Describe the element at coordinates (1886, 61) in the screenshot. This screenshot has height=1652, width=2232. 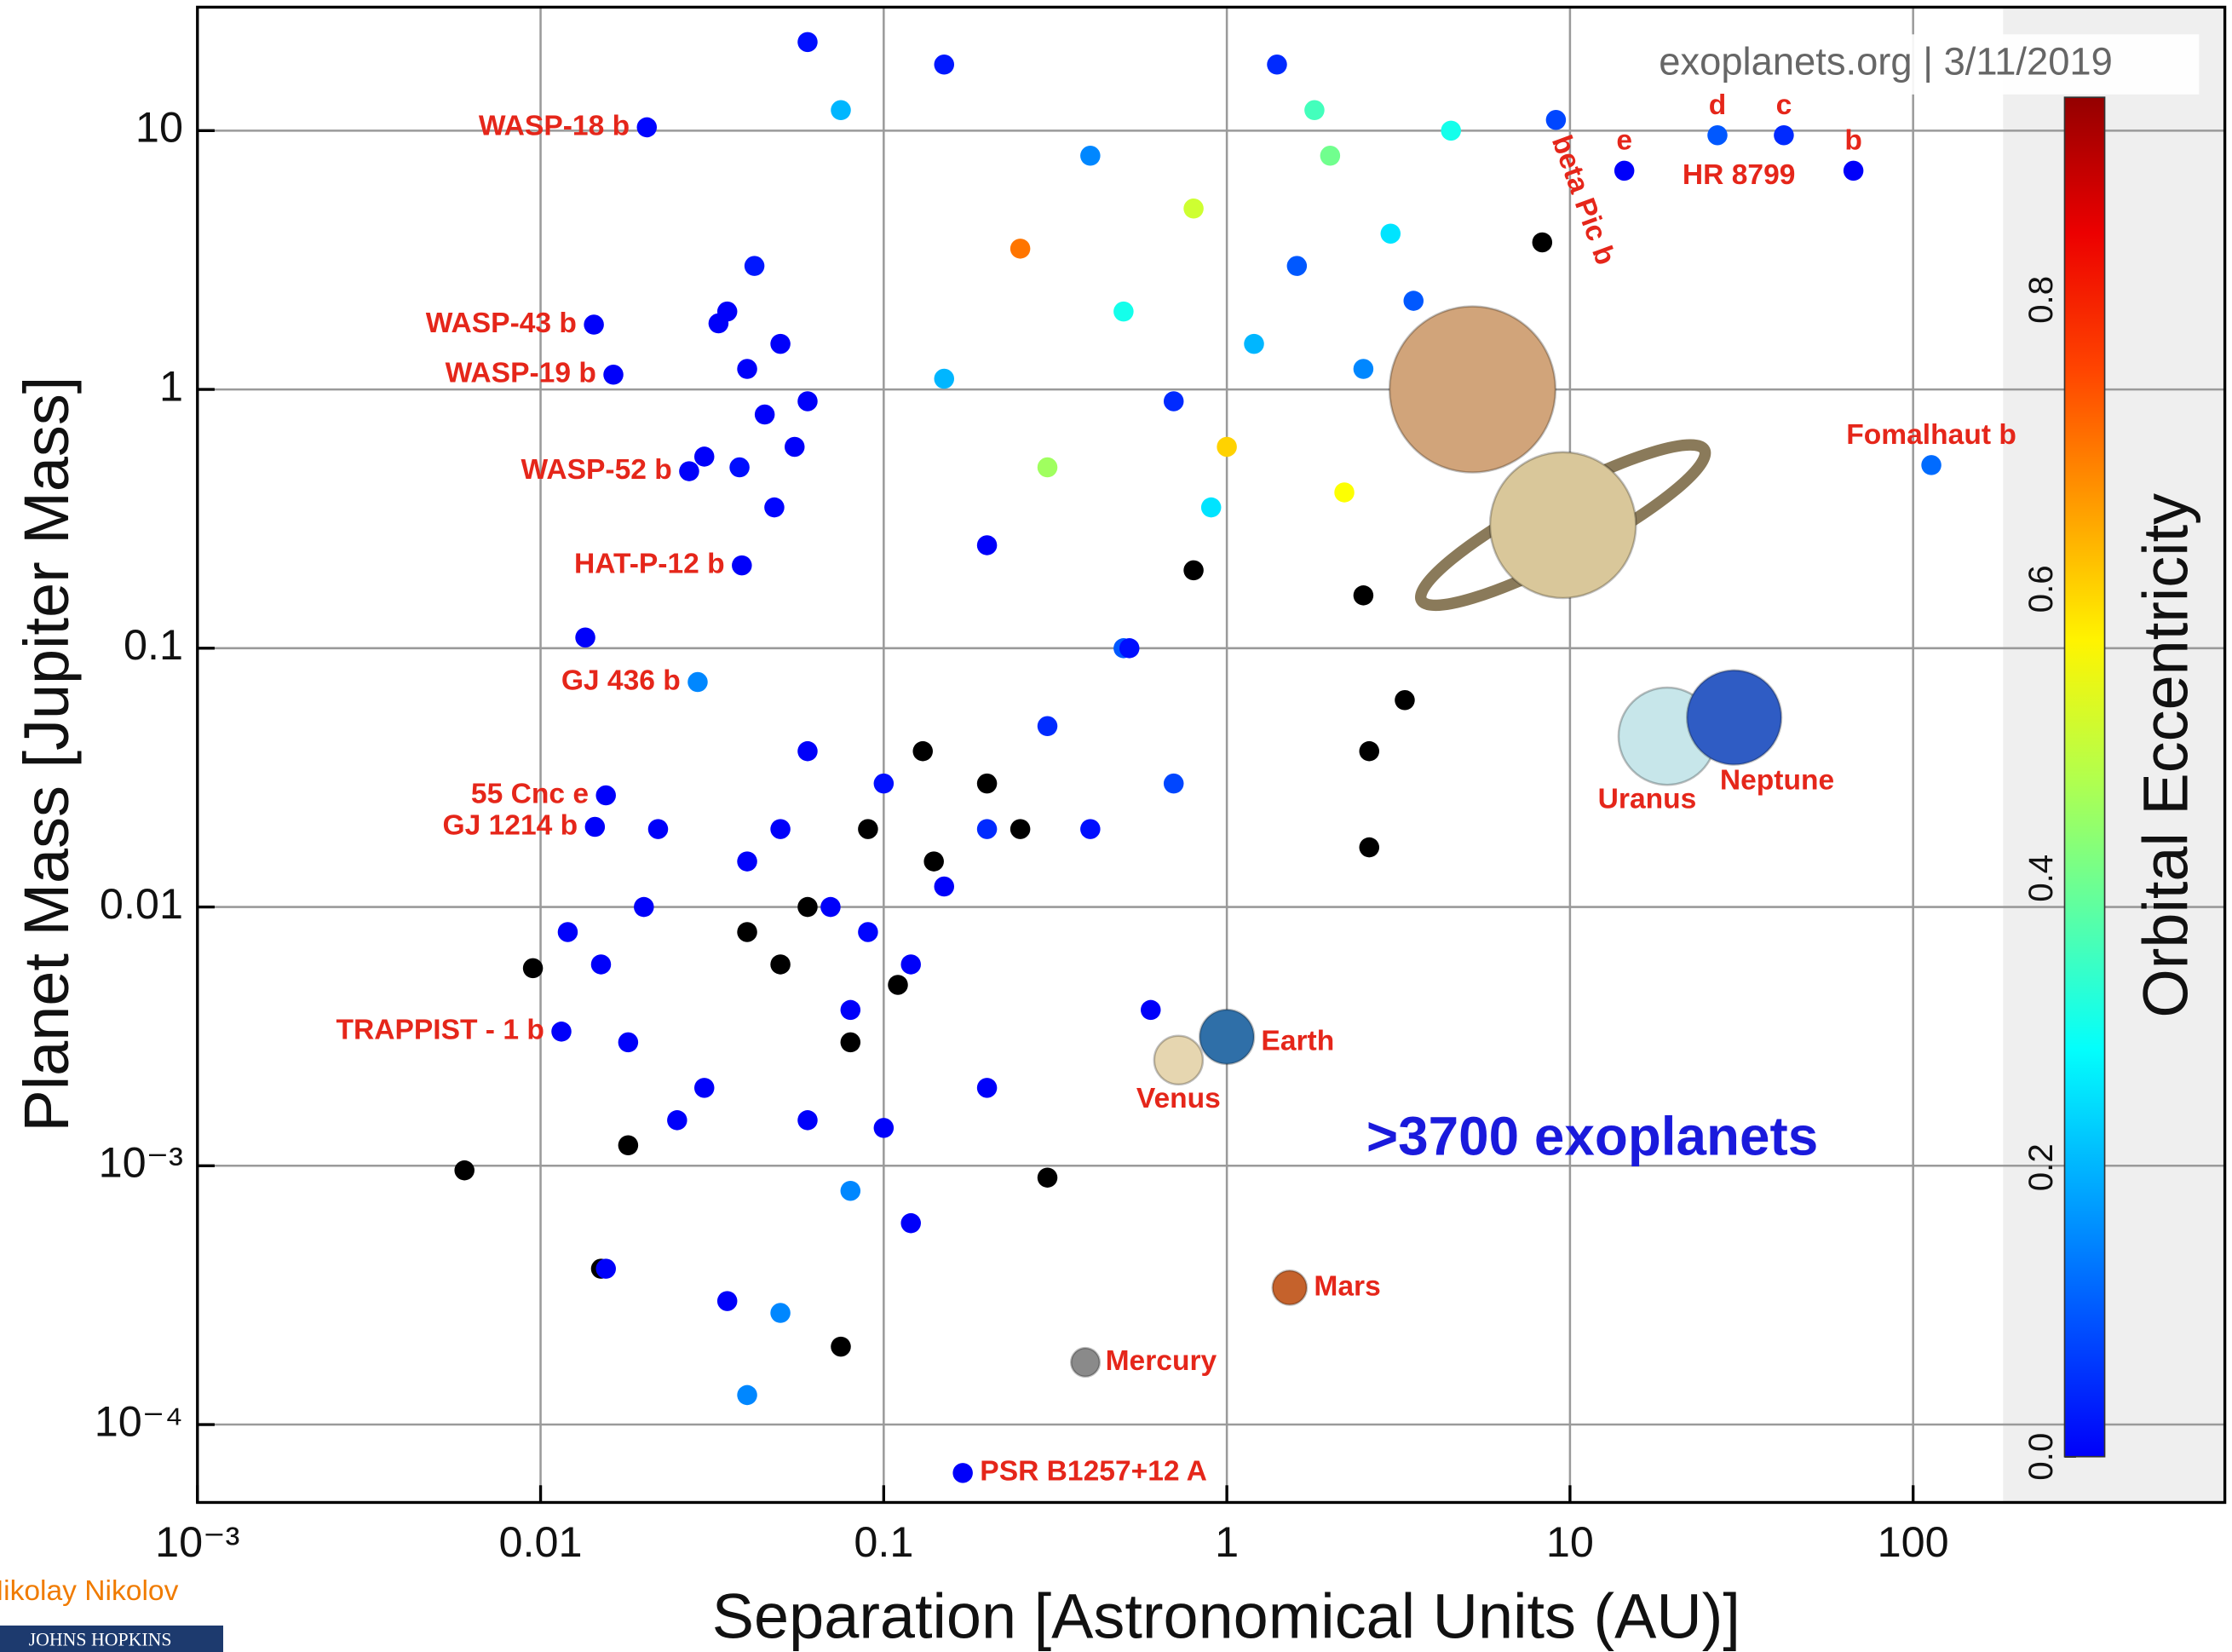
I see `source: exoplanets.org | 3/11/2019` at that location.